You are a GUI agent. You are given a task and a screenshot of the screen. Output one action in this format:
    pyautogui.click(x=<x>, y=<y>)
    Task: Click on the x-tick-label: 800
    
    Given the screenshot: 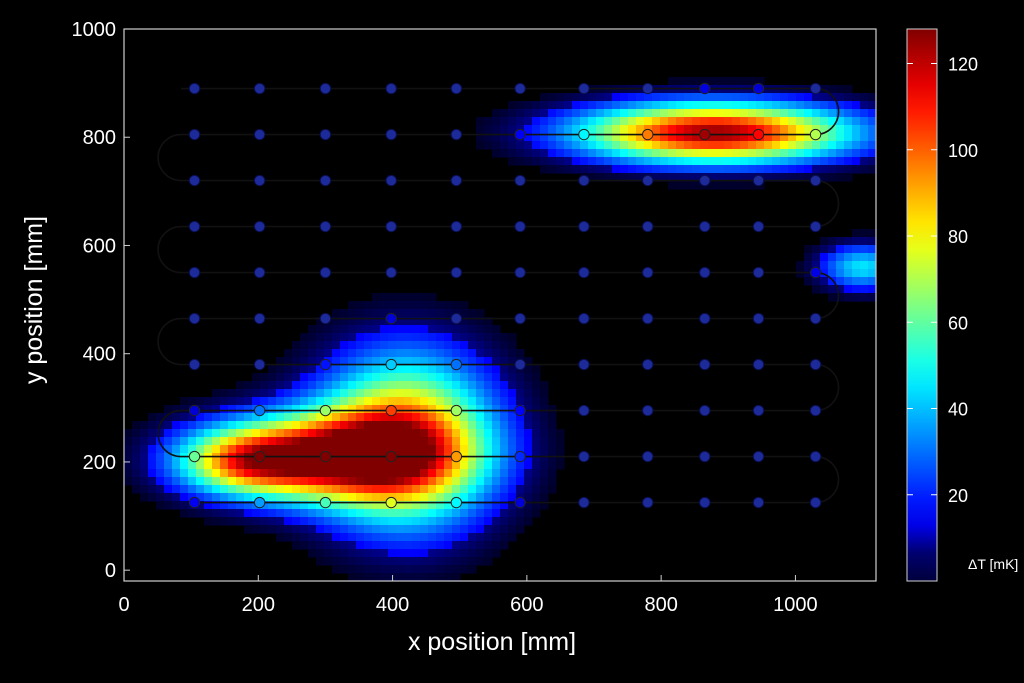 What is the action you would take?
    pyautogui.click(x=660, y=605)
    